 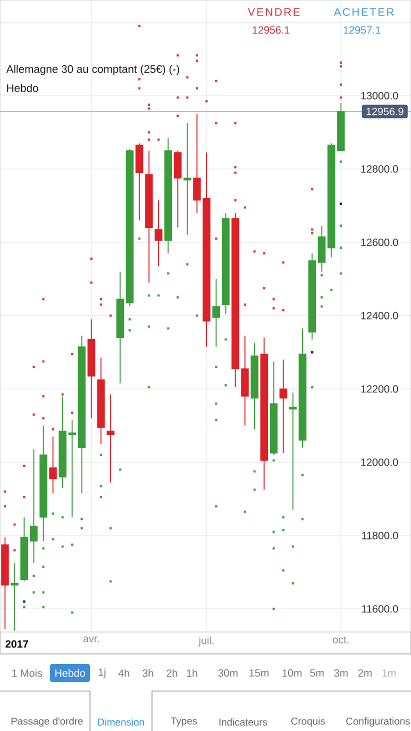 I want to click on y-tick-label: 12200.0, so click(x=379, y=389).